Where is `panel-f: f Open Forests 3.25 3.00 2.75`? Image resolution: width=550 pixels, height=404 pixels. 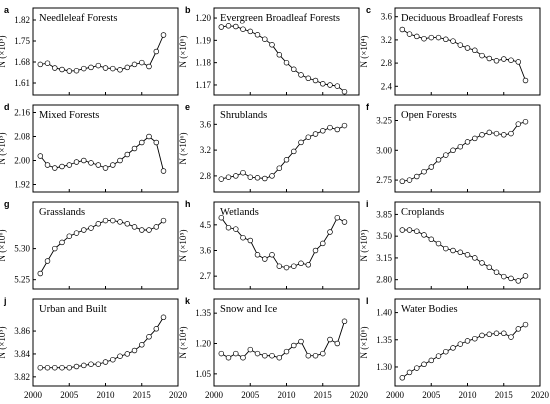
panel-f: f Open Forests 3.25 3.00 2.75 is located at coordinates (453, 147).